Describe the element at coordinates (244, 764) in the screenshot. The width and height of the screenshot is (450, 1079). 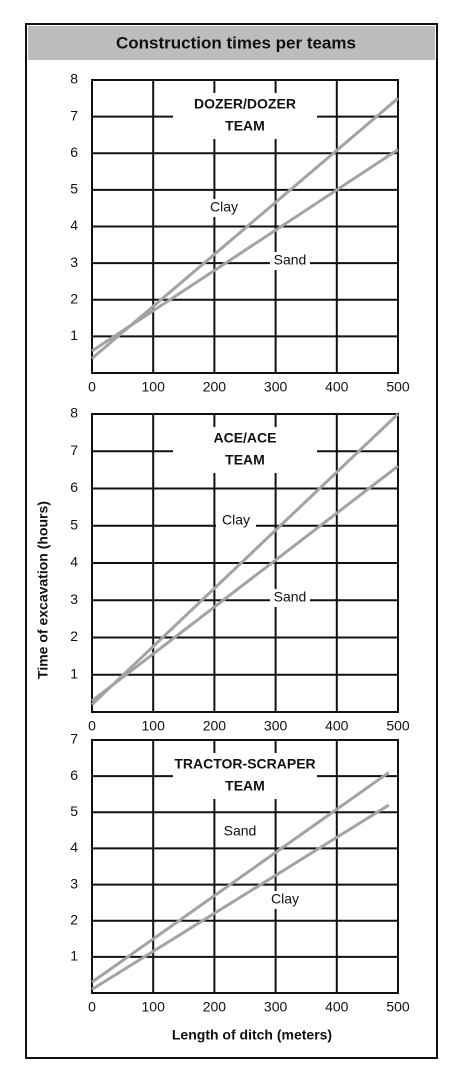
I see `panel-title: TRACTOR-SCRAPER` at that location.